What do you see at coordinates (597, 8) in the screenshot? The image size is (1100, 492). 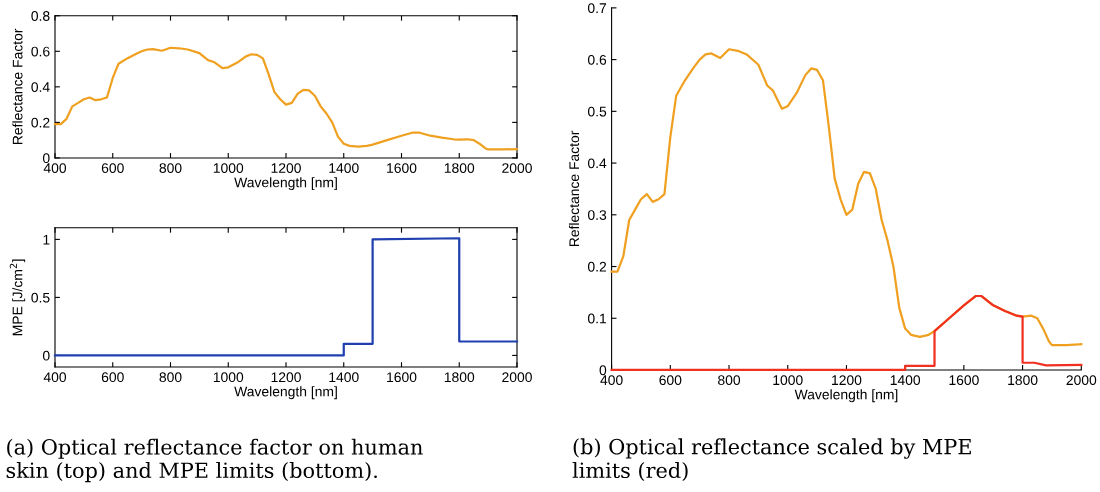 I see `y-tick-label: 0.7` at bounding box center [597, 8].